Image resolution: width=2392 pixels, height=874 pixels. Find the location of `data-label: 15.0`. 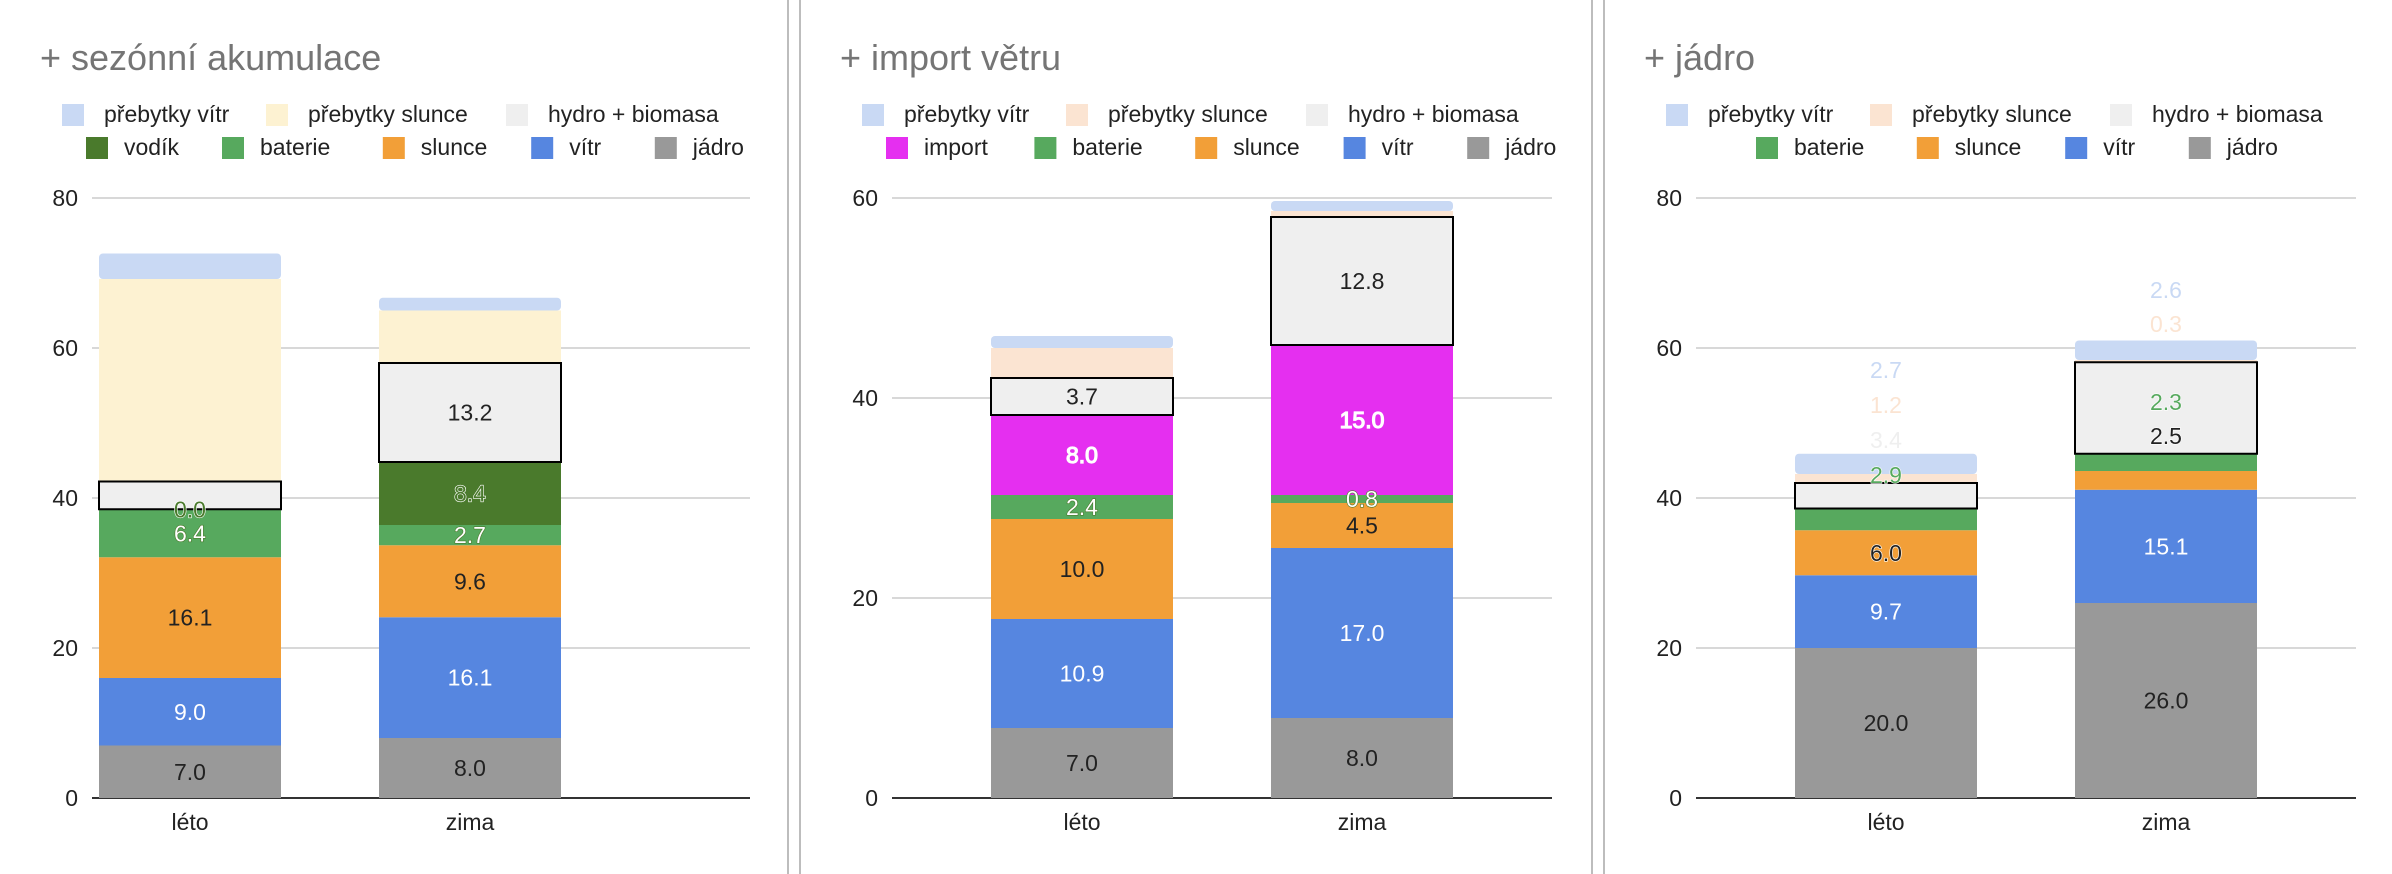

data-label: 15.0 is located at coordinates (1362, 420).